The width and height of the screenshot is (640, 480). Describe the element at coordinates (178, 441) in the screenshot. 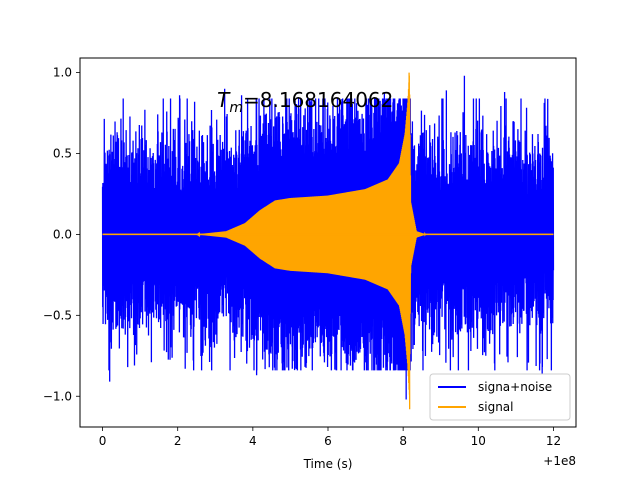

I see `x-tick-label: 2` at that location.